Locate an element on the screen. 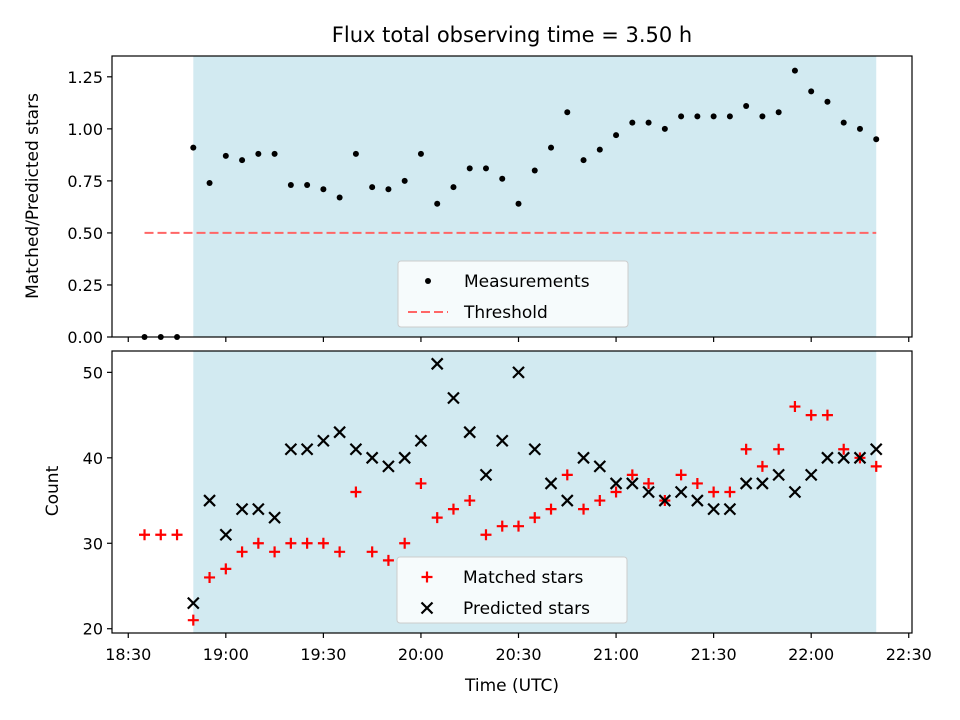 The image size is (960, 720). x-tick-label: 20:30 is located at coordinates (518, 654).